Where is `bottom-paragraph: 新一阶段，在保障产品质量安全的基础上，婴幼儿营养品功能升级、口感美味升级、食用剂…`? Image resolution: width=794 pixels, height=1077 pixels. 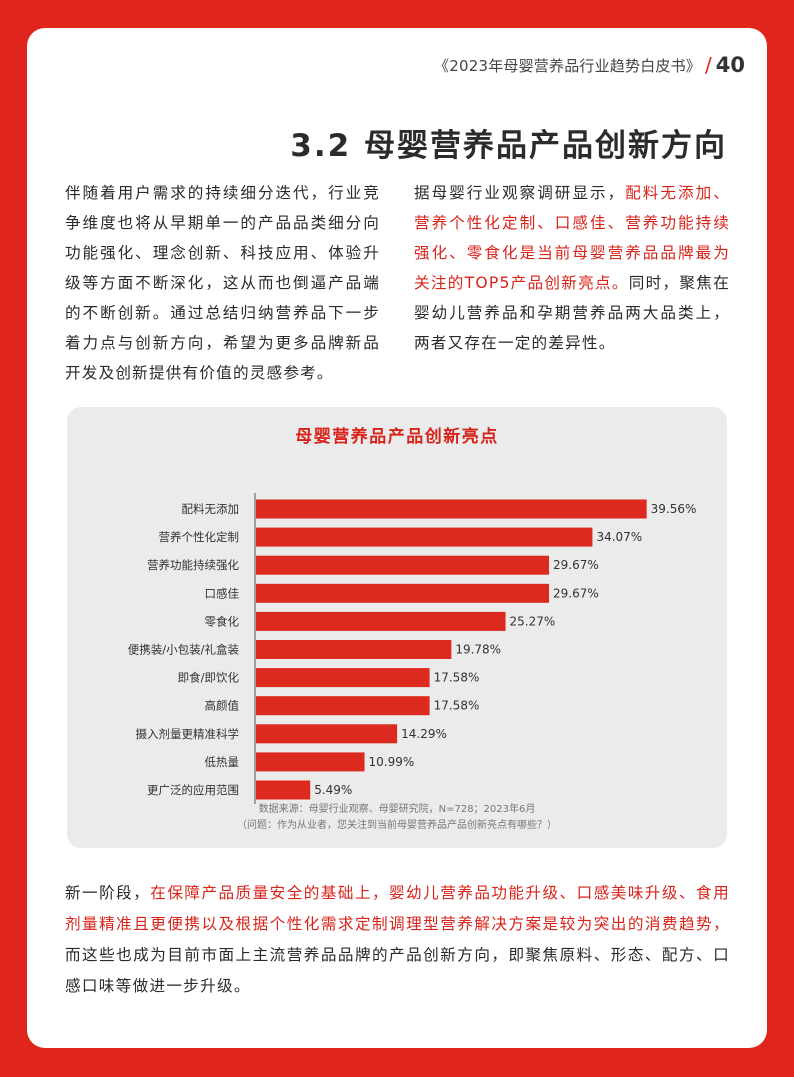
bottom-paragraph: 新一阶段，在保障产品质量安全的基础上，婴幼儿营养品功能升级、口感美味升级、食用剂… is located at coordinates (397, 940).